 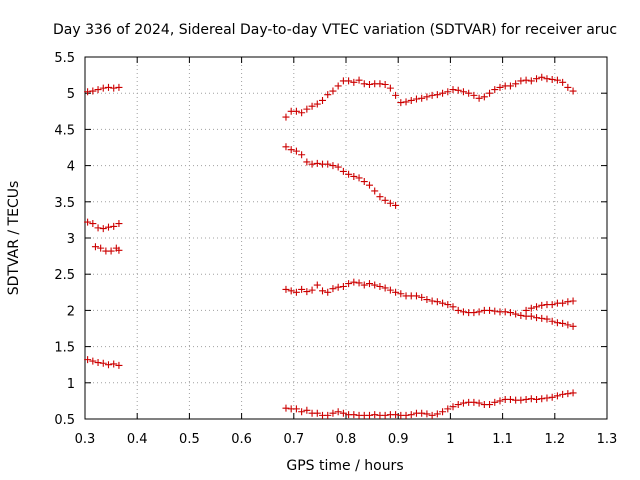 I want to click on x-tick-label: 0.3, so click(x=85, y=439).